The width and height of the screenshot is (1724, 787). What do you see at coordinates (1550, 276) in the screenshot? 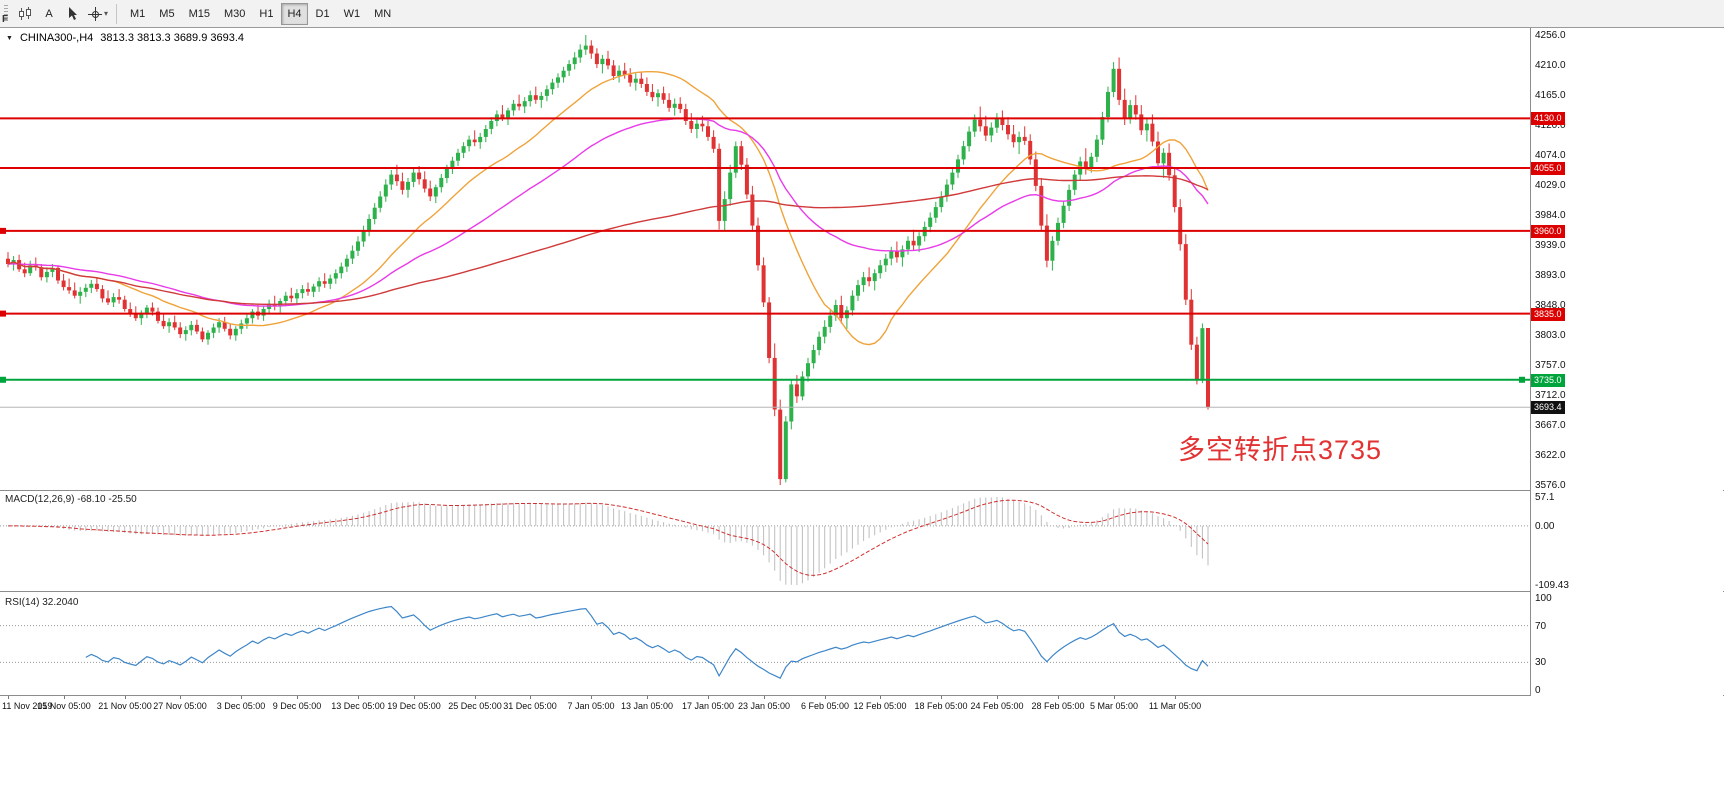
I see `price-tick-label: 3893.0` at bounding box center [1550, 276].